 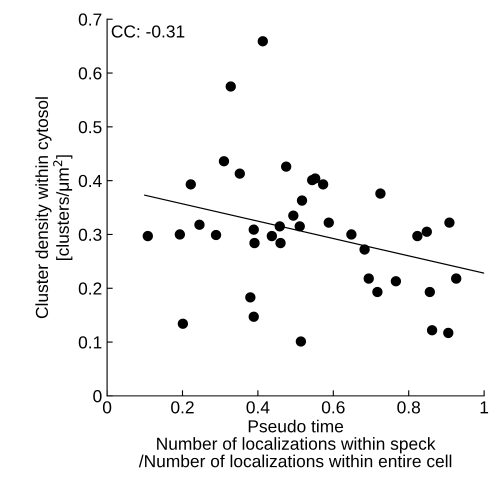 I want to click on y-tick-label: 0, so click(x=97, y=396).